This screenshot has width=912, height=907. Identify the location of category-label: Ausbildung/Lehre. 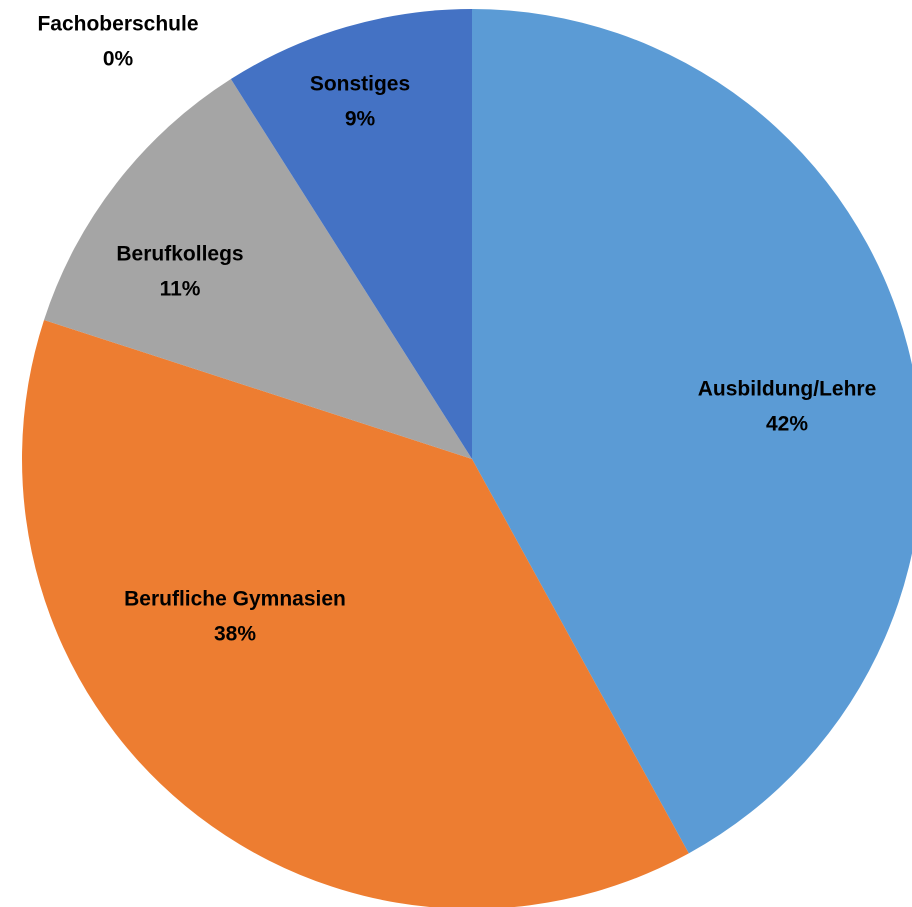
(787, 389).